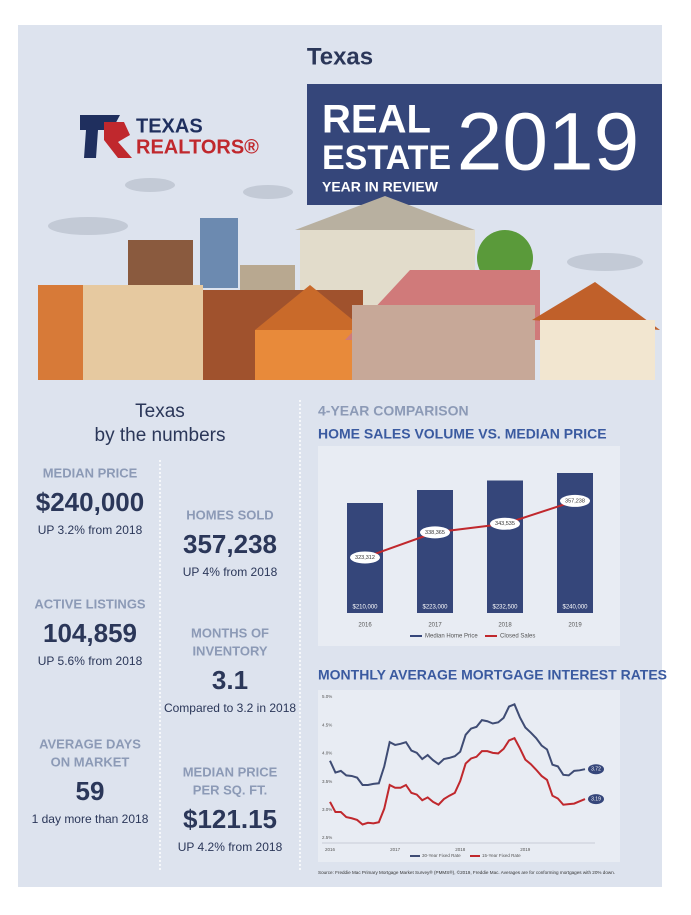 The height and width of the screenshot is (915, 691). Describe the element at coordinates (230, 680) in the screenshot. I see `stat-value: 3.1` at that location.